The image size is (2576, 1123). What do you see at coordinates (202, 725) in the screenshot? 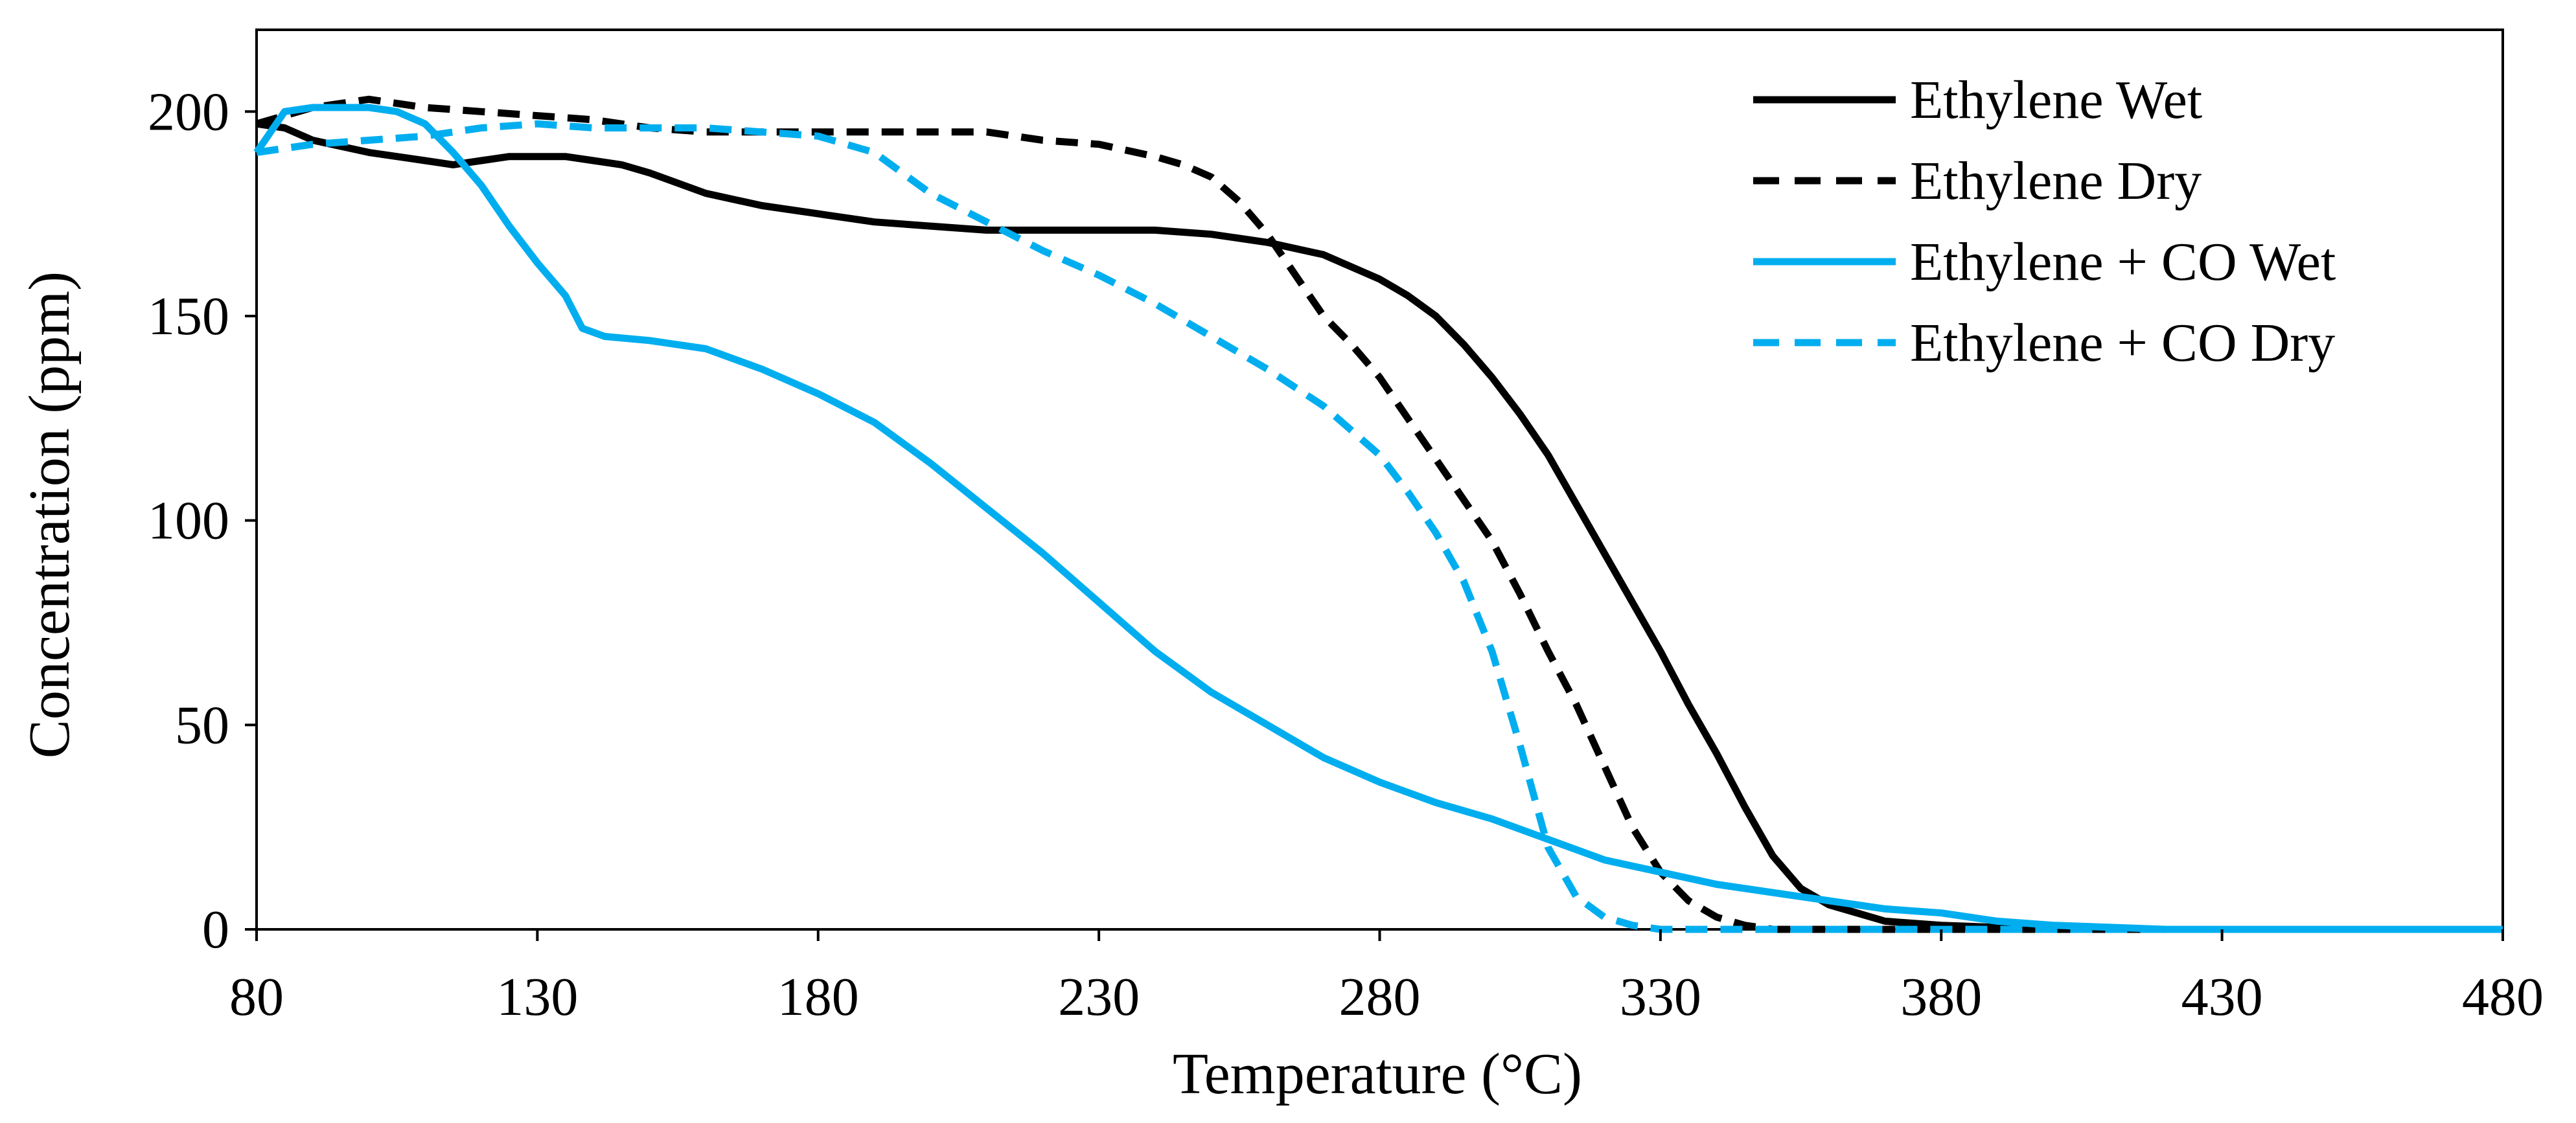
I see `y-tick-label: 50` at bounding box center [202, 725].